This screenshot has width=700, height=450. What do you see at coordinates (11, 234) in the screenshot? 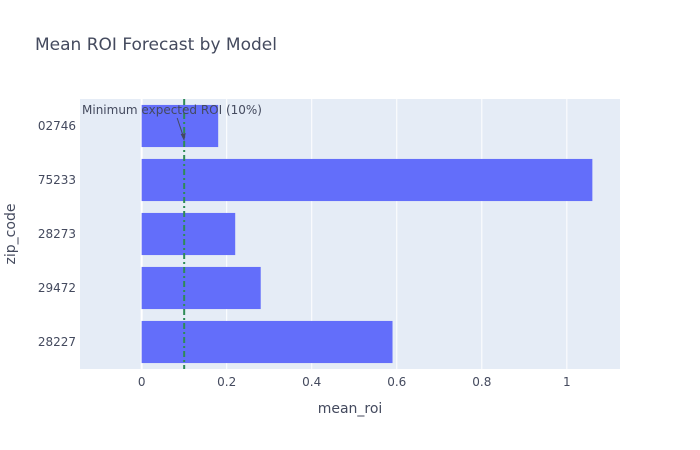
I see `y-axis-title: zip_code` at bounding box center [11, 234].